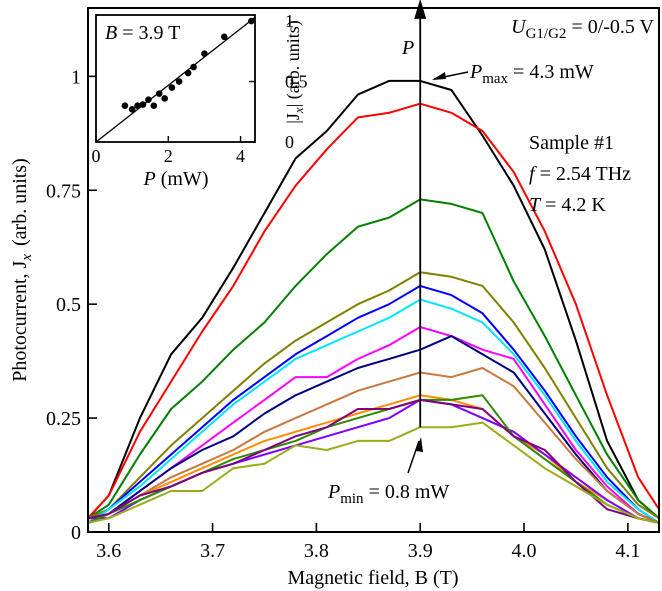 This screenshot has height=591, width=662. What do you see at coordinates (68, 305) in the screenshot?
I see `y-tick-label: 0.5` at bounding box center [68, 305].